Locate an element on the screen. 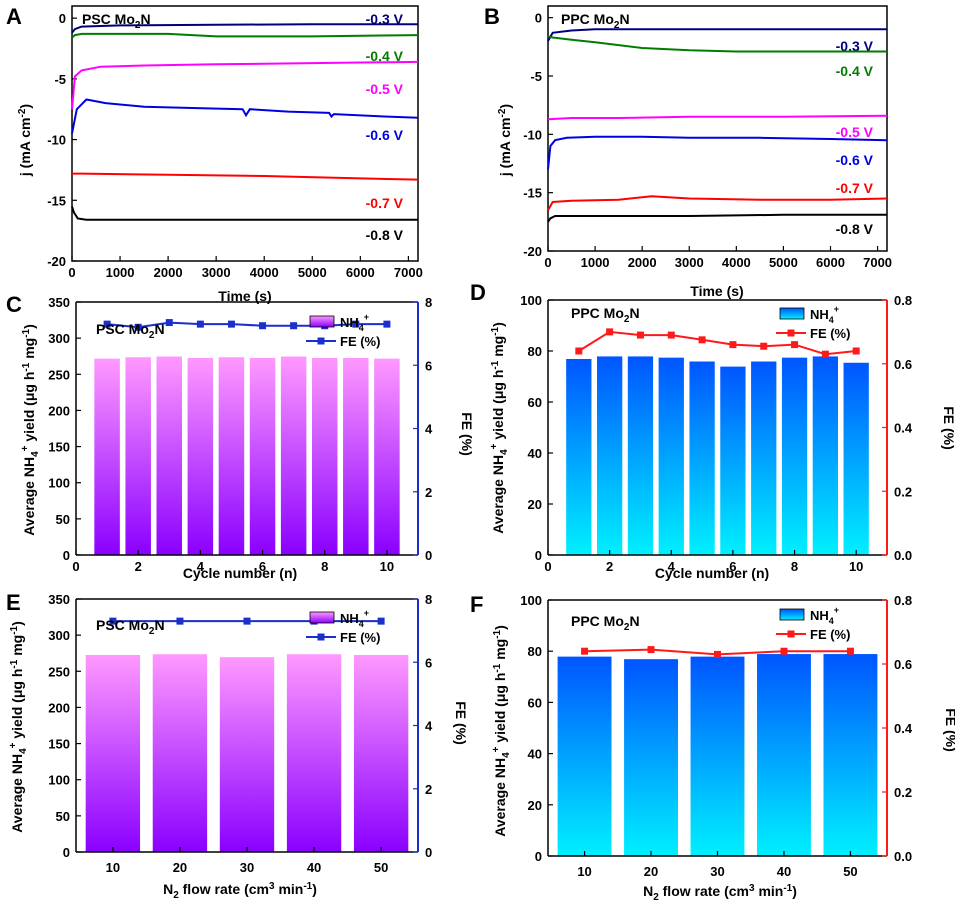 The height and width of the screenshot is (910, 955). x-tick-label: 2 is located at coordinates (138, 566).